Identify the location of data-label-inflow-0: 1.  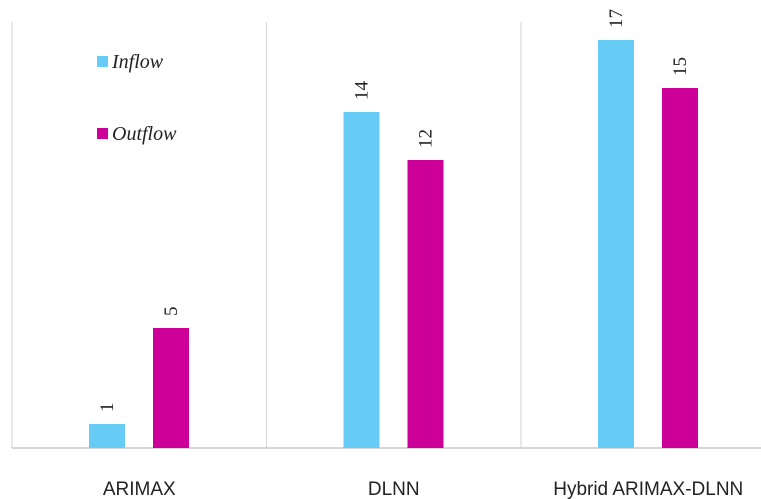
(107, 408).